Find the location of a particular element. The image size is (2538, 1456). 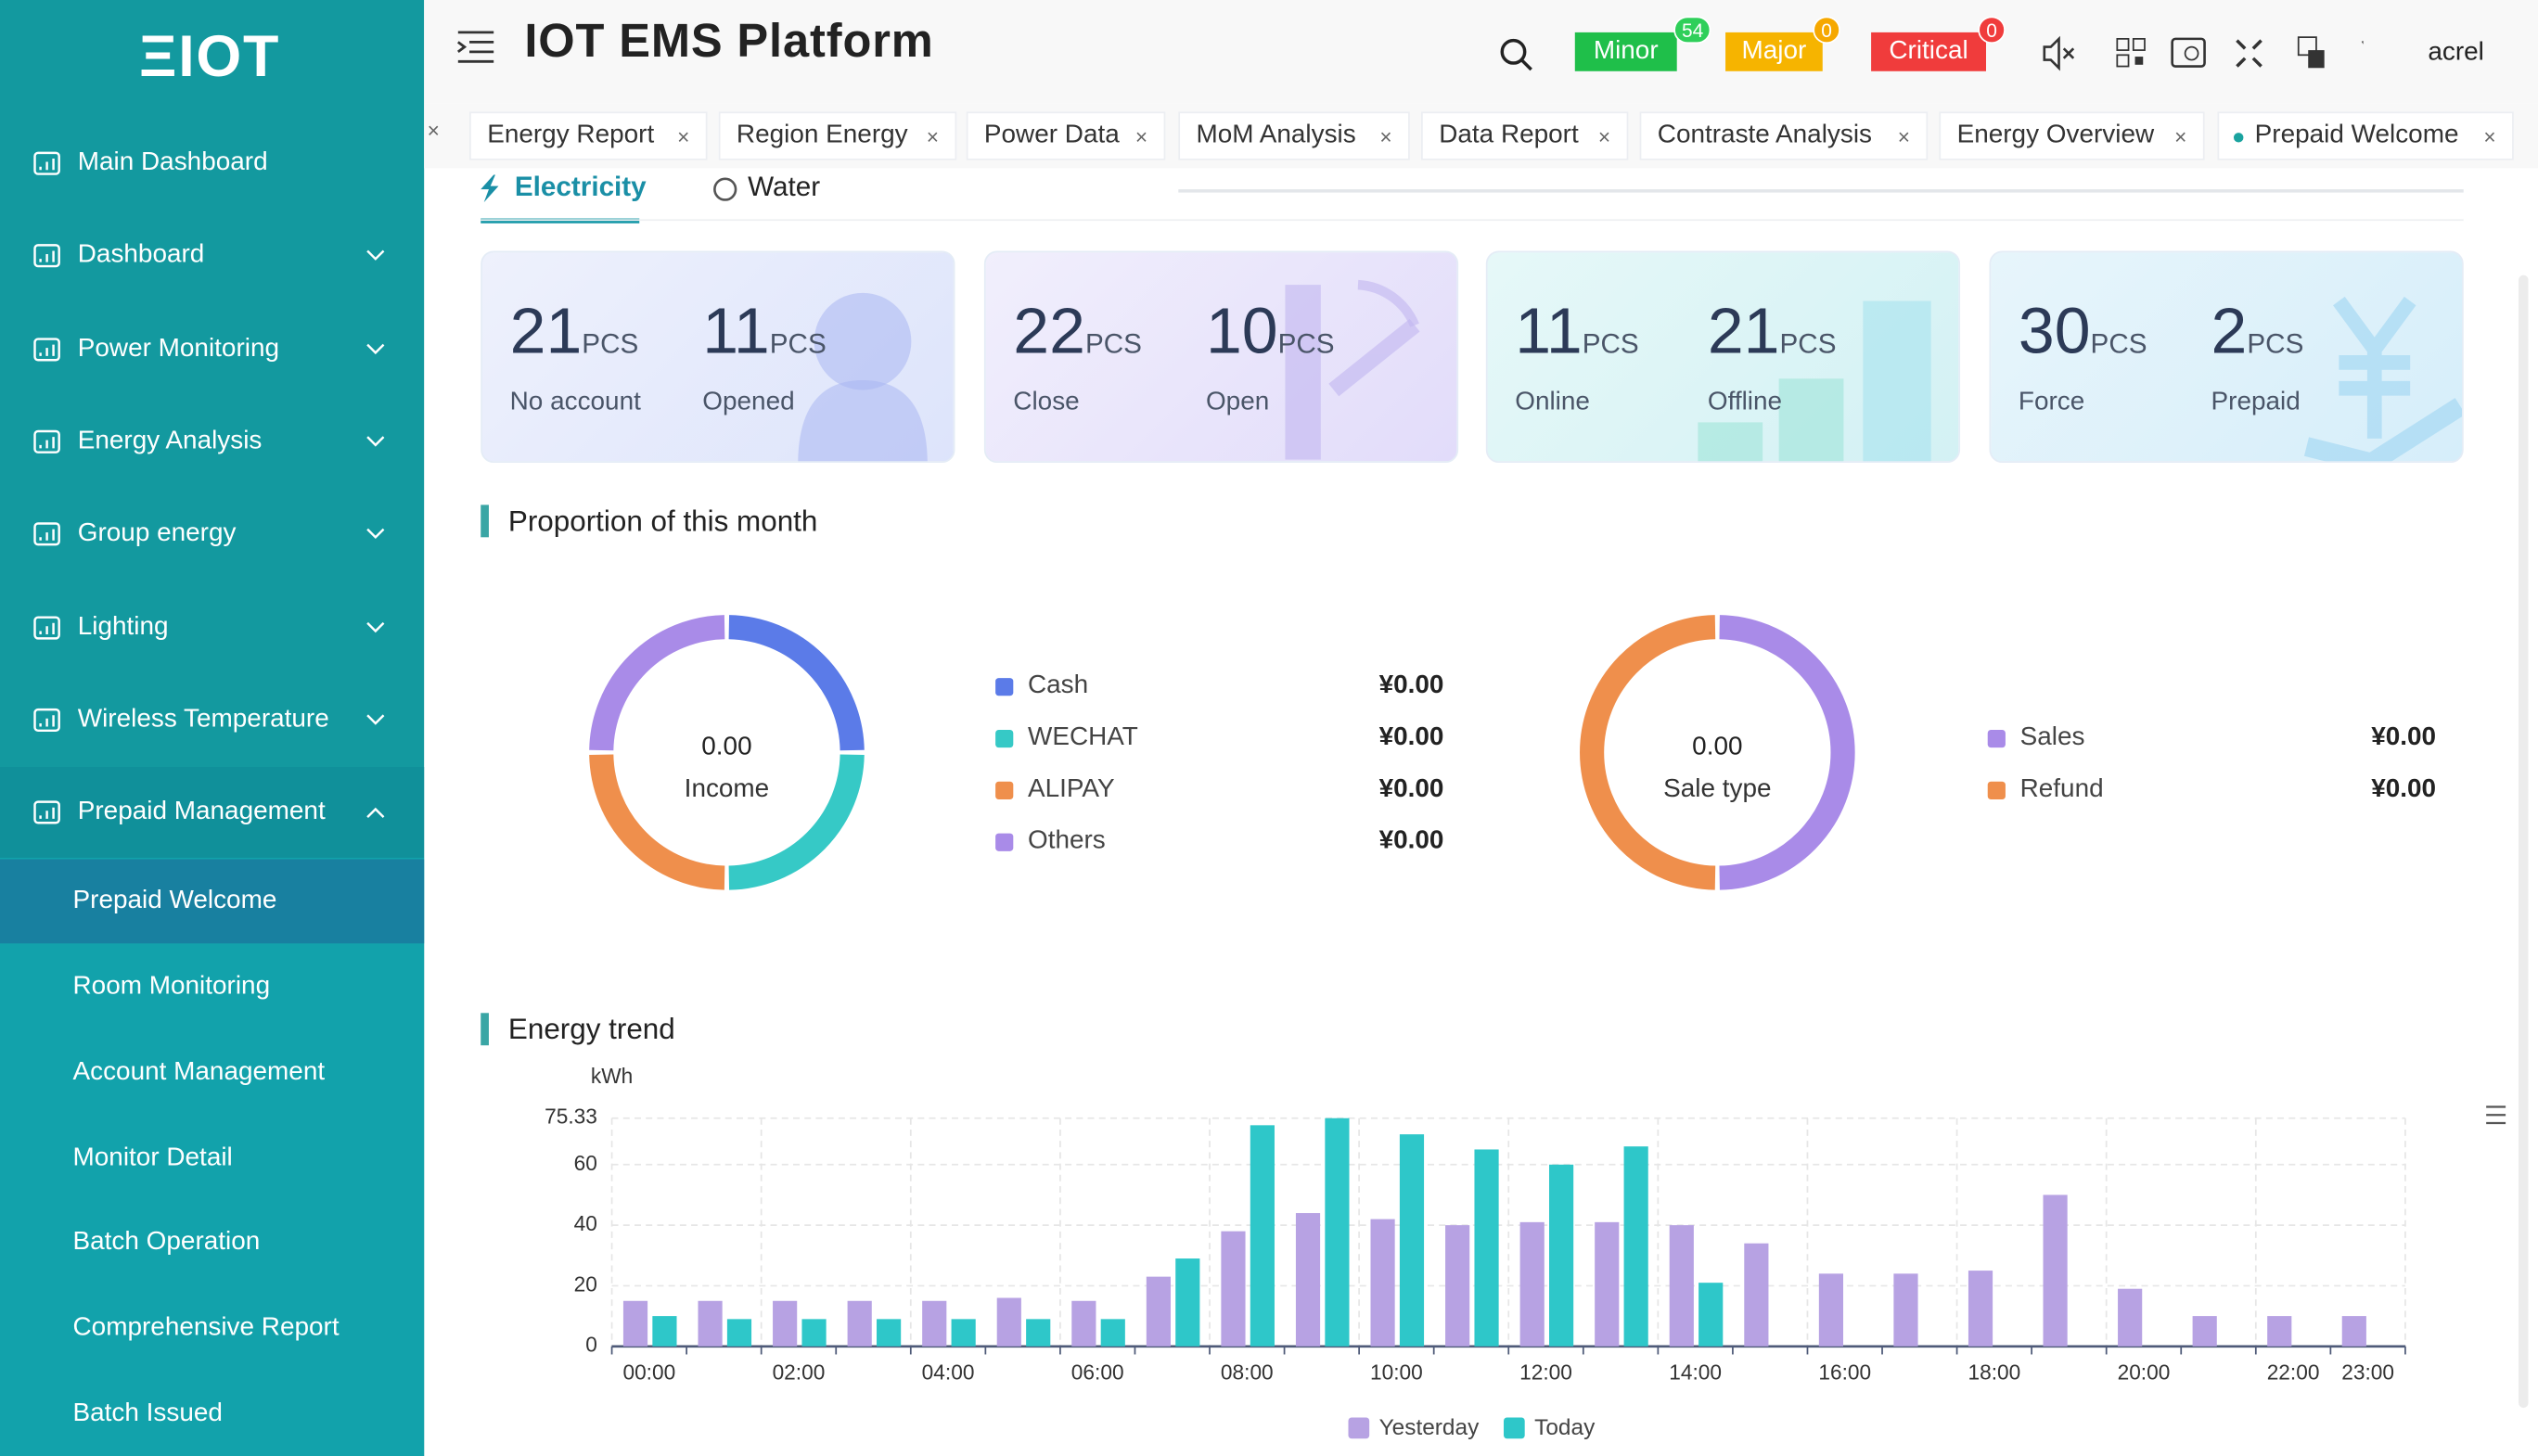

tab: Prepaid Welcome × is located at coordinates (2365, 135).